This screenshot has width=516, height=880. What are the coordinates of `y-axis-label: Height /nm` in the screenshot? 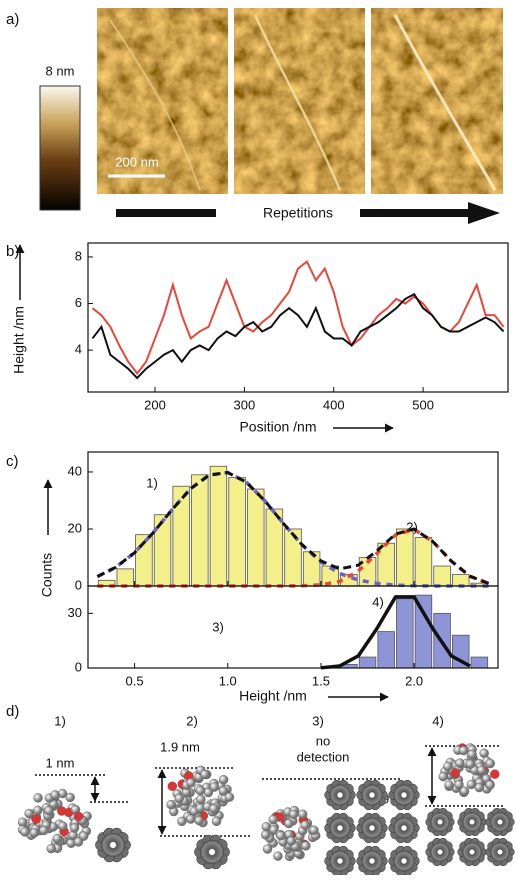 It's located at (19, 340).